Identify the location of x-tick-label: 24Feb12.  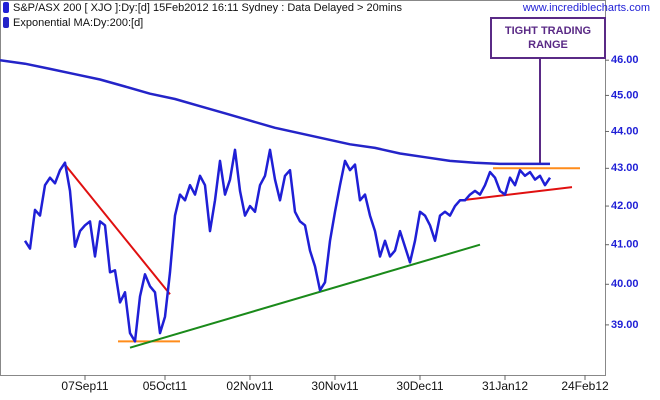
(585, 386).